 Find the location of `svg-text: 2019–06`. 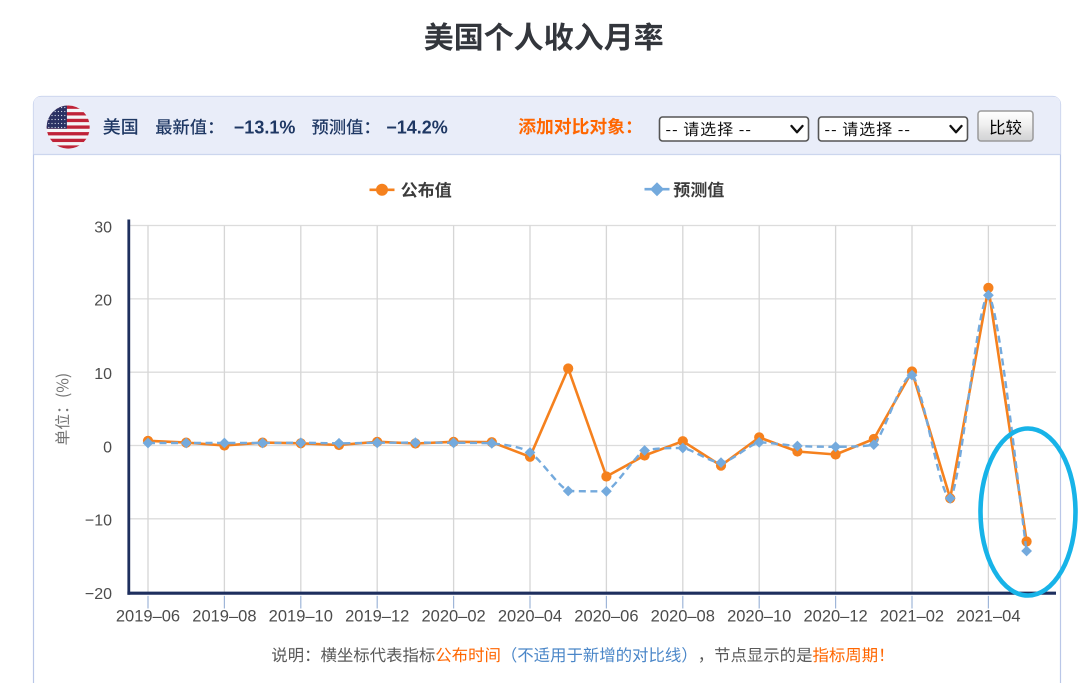

svg-text: 2019–06 is located at coordinates (148, 617).